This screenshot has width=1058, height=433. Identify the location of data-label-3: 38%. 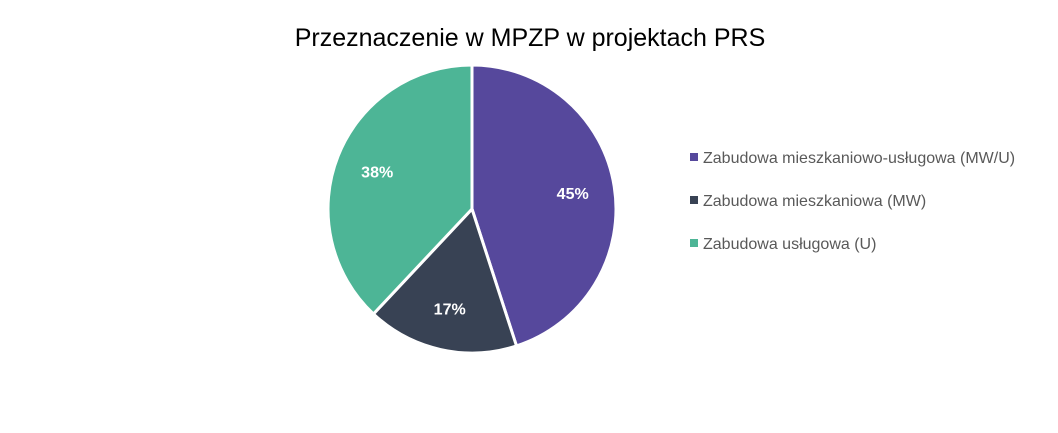
(377, 173).